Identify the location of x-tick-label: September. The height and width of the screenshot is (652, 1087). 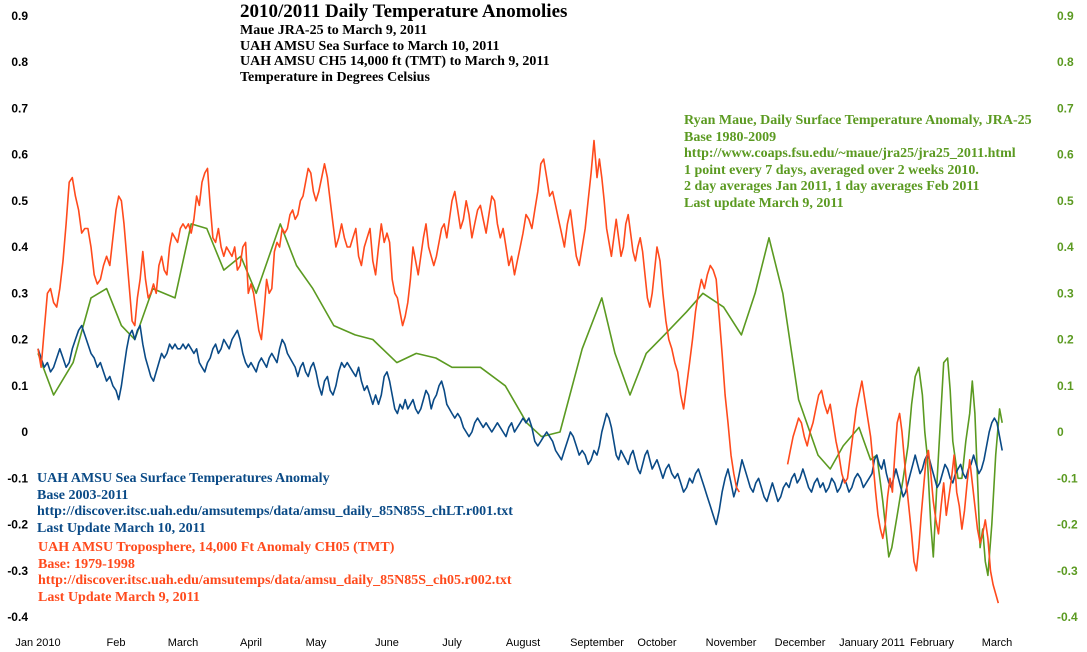
(597, 643).